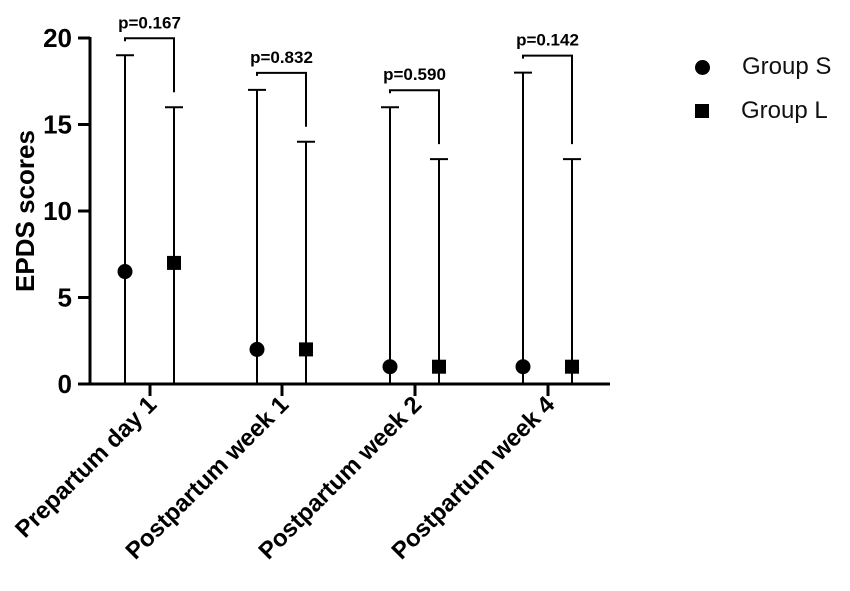 The height and width of the screenshot is (591, 850). I want to click on y-axis: 0 5 10 15 20, so click(67, 211).